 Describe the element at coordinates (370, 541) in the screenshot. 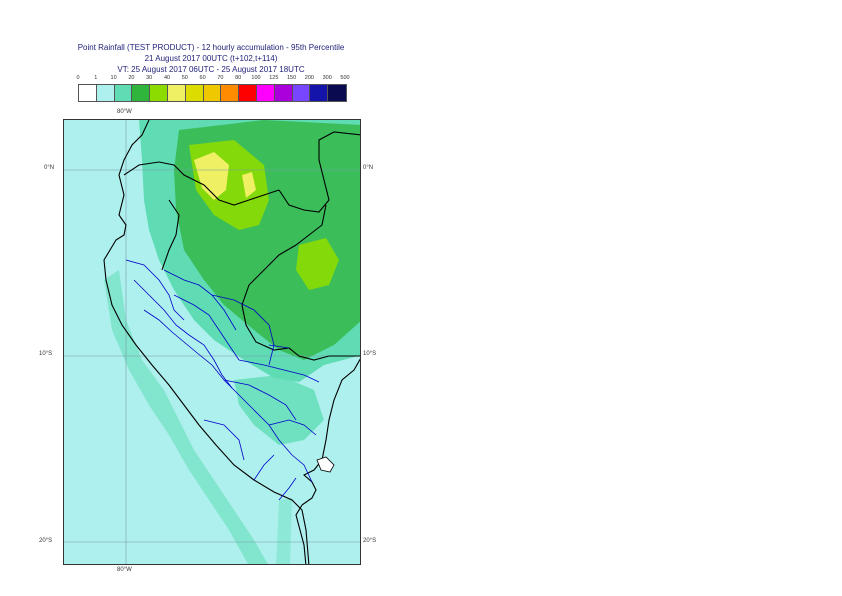

I see `lat-label-right-20s: 20°S` at that location.